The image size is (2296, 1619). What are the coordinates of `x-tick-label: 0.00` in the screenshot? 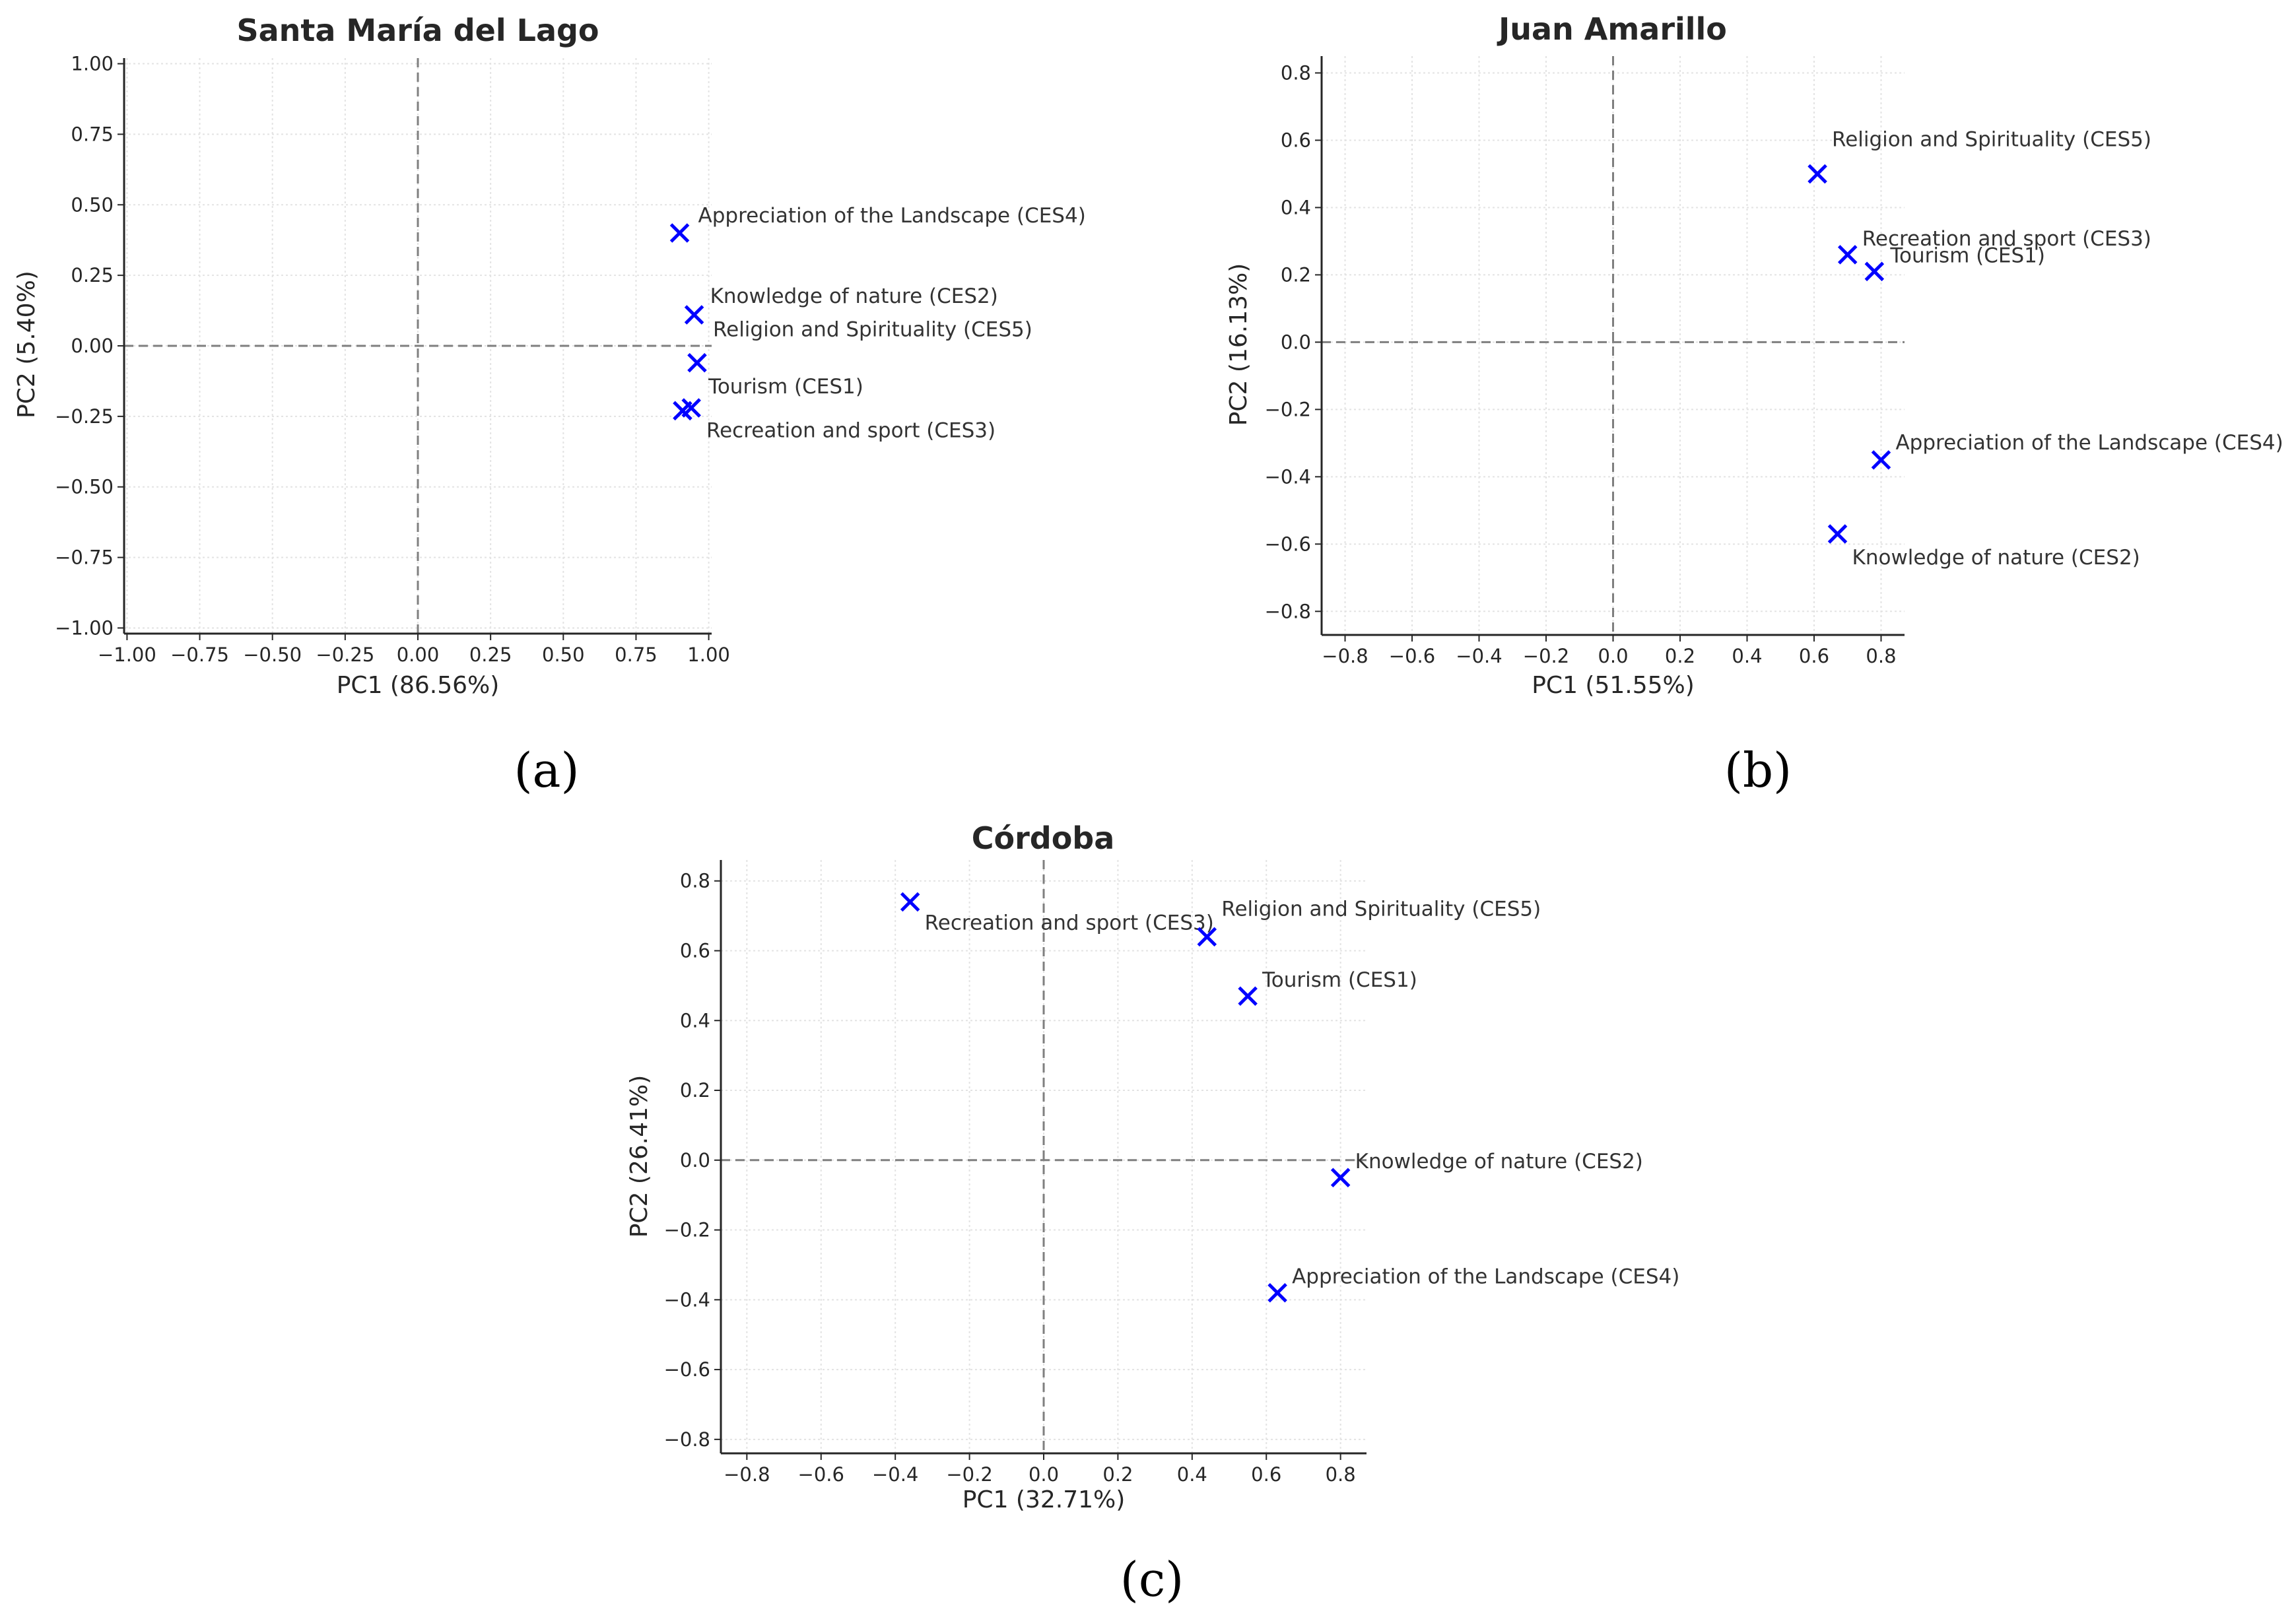 It's located at (418, 655).